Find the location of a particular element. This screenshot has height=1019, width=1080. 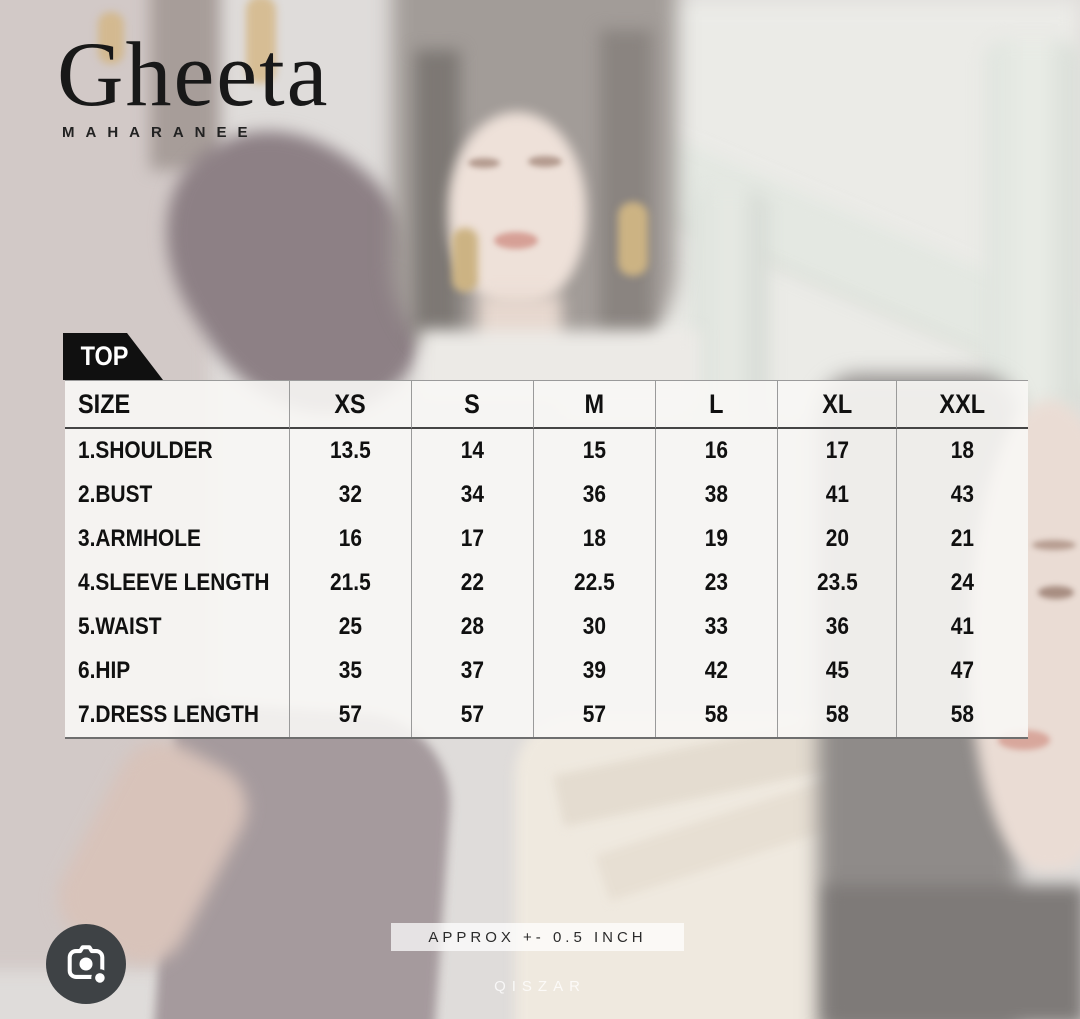

row-label: 7.DRESS LENGTH is located at coordinates (177, 715).